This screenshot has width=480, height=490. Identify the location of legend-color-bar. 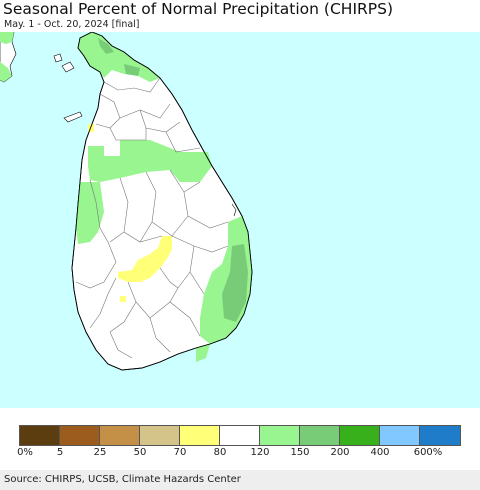
(240, 435).